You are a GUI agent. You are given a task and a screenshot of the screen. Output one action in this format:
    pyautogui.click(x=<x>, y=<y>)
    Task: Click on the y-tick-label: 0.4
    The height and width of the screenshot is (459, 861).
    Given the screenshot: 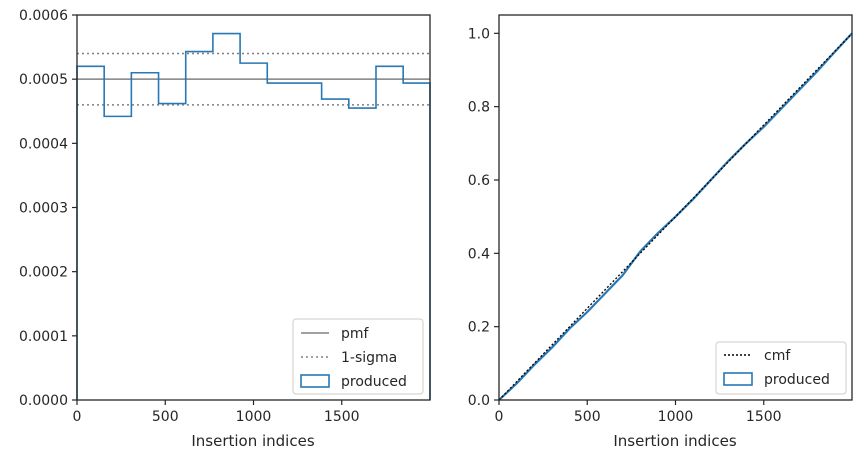 What is the action you would take?
    pyautogui.click(x=479, y=254)
    